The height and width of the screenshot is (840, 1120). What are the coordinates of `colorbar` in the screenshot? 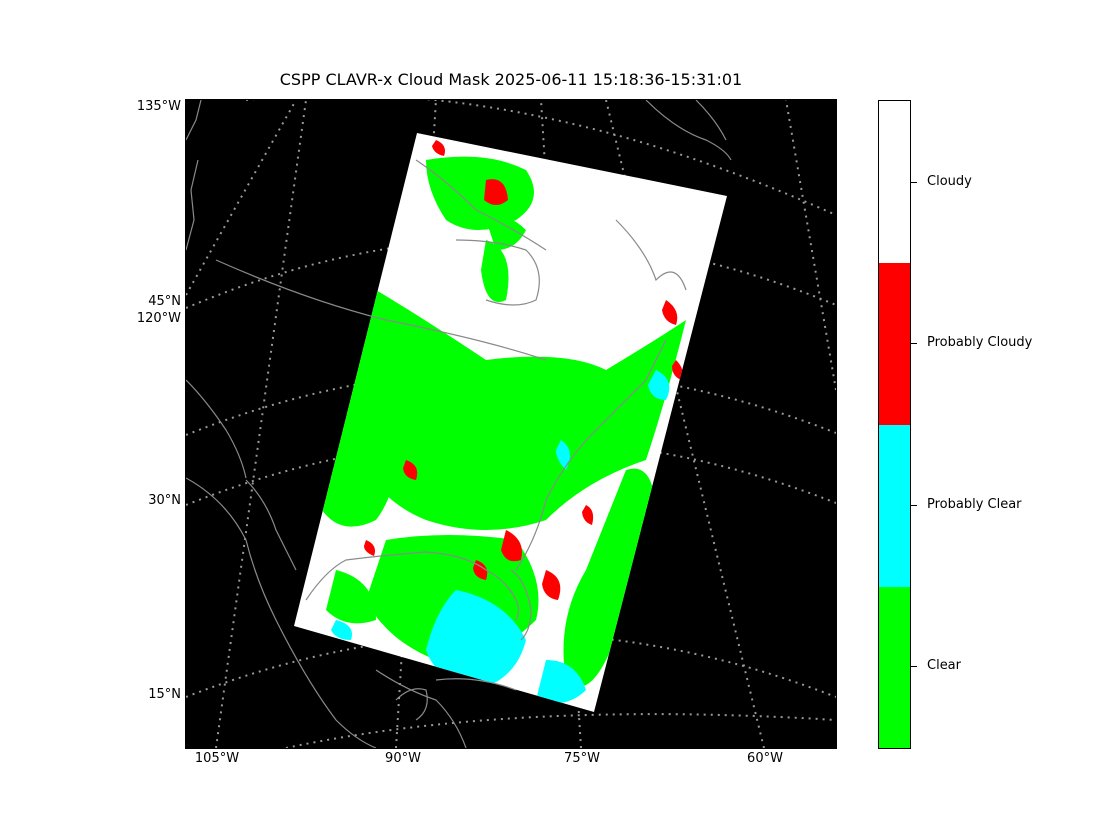 It's located at (894, 424).